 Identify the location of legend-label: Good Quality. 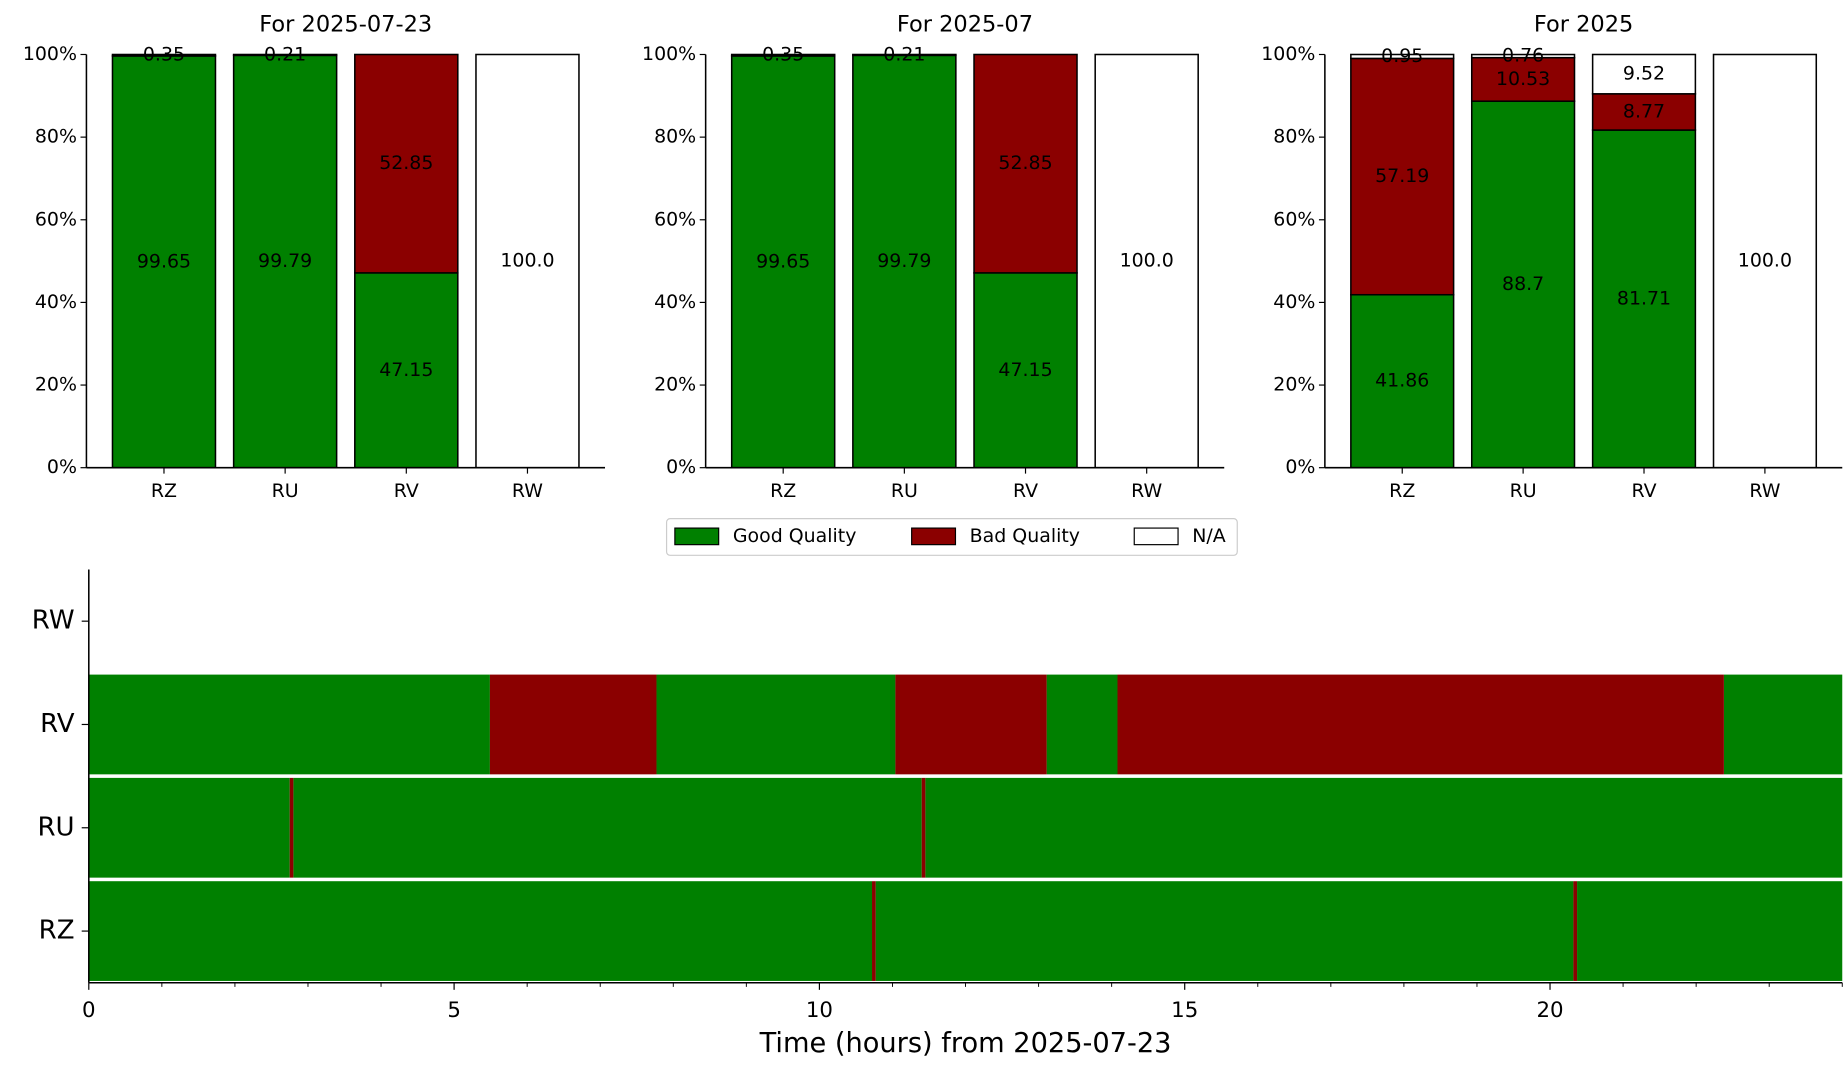
(795, 536).